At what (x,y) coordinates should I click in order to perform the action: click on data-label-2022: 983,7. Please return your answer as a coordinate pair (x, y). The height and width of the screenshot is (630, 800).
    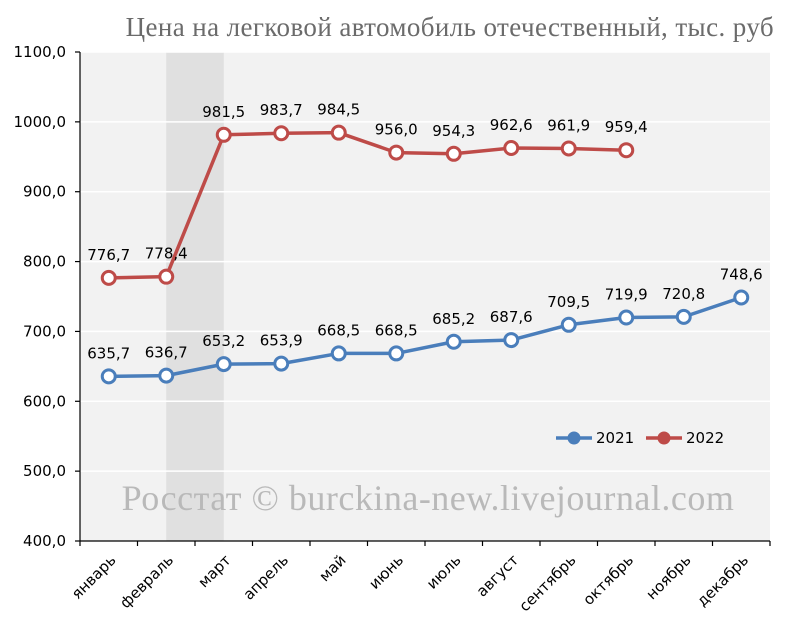
    Looking at the image, I should click on (281, 110).